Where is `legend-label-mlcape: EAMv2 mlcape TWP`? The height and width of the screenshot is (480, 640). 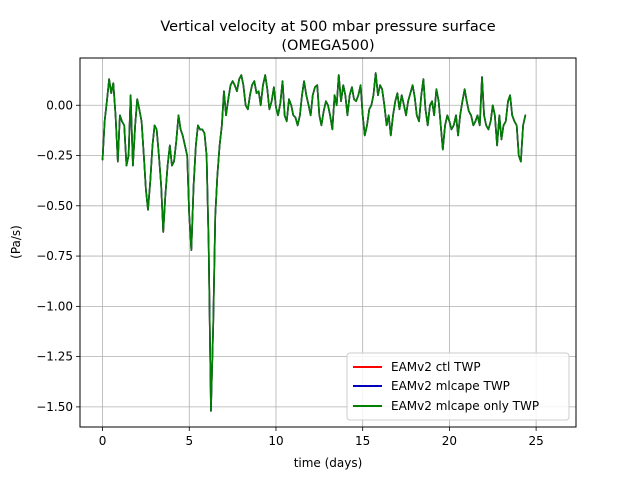
legend-label-mlcape: EAMv2 mlcape TWP is located at coordinates (450, 386).